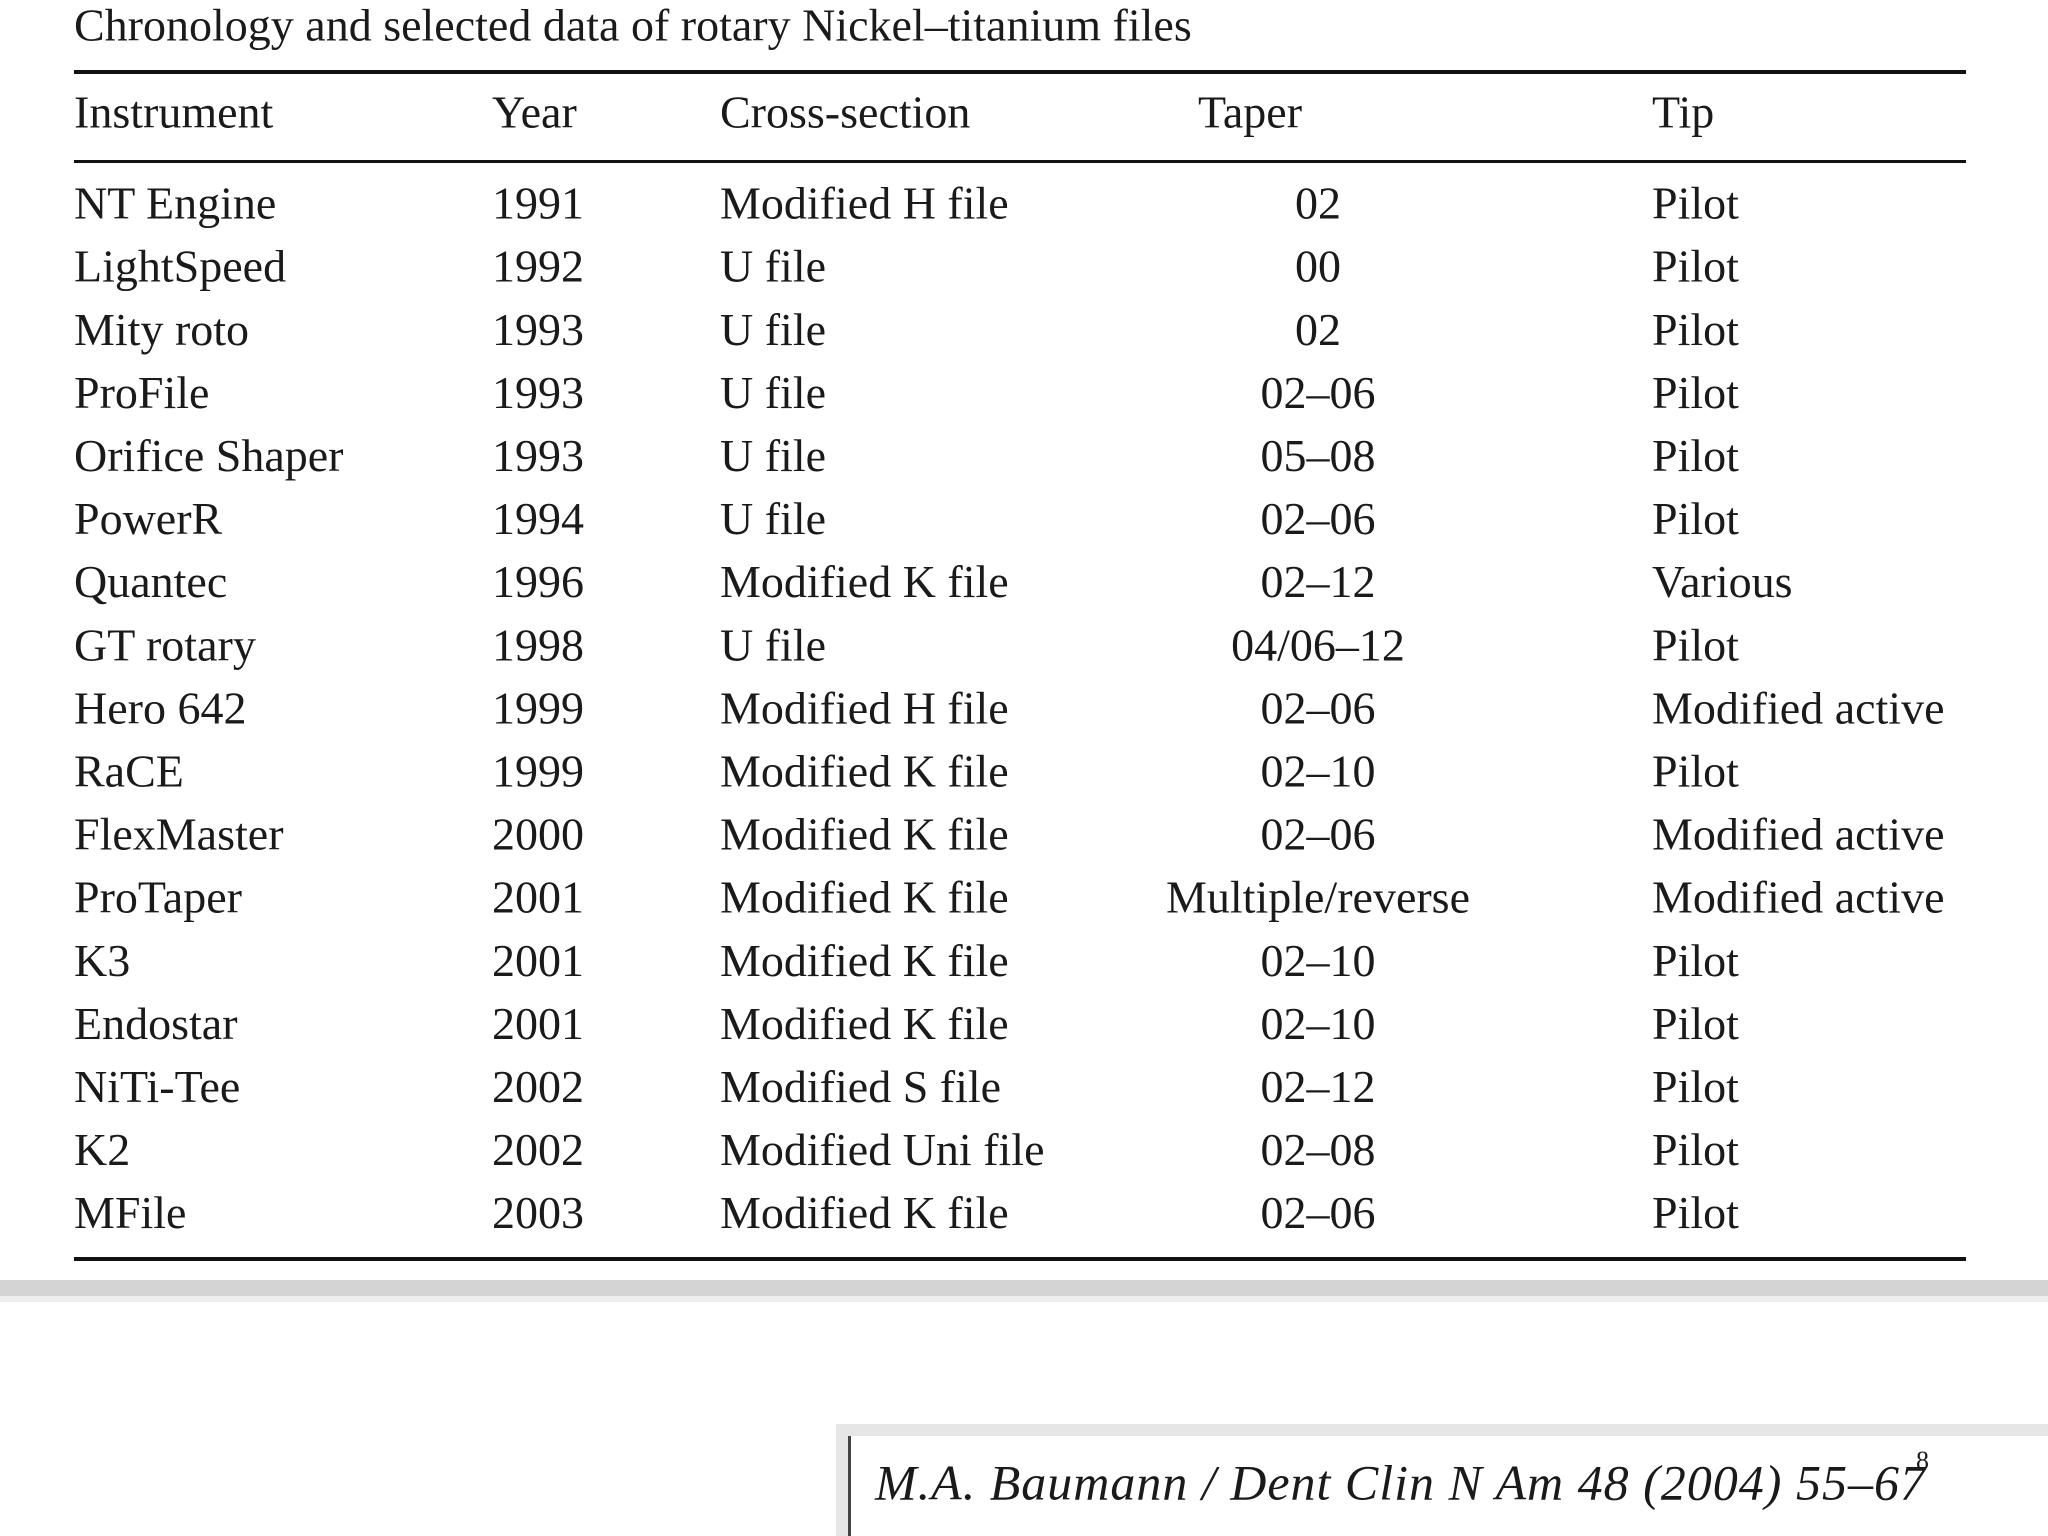 Image resolution: width=2048 pixels, height=1536 pixels. Describe the element at coordinates (538, 1149) in the screenshot. I see `table-cell: 2002` at that location.